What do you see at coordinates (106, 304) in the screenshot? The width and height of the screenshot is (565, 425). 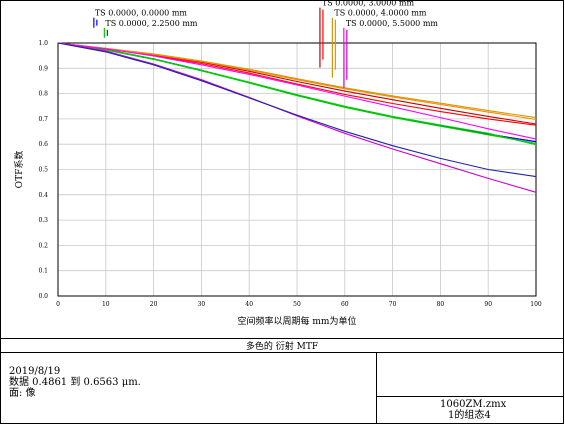 I see `x-tick-label: 10` at bounding box center [106, 304].